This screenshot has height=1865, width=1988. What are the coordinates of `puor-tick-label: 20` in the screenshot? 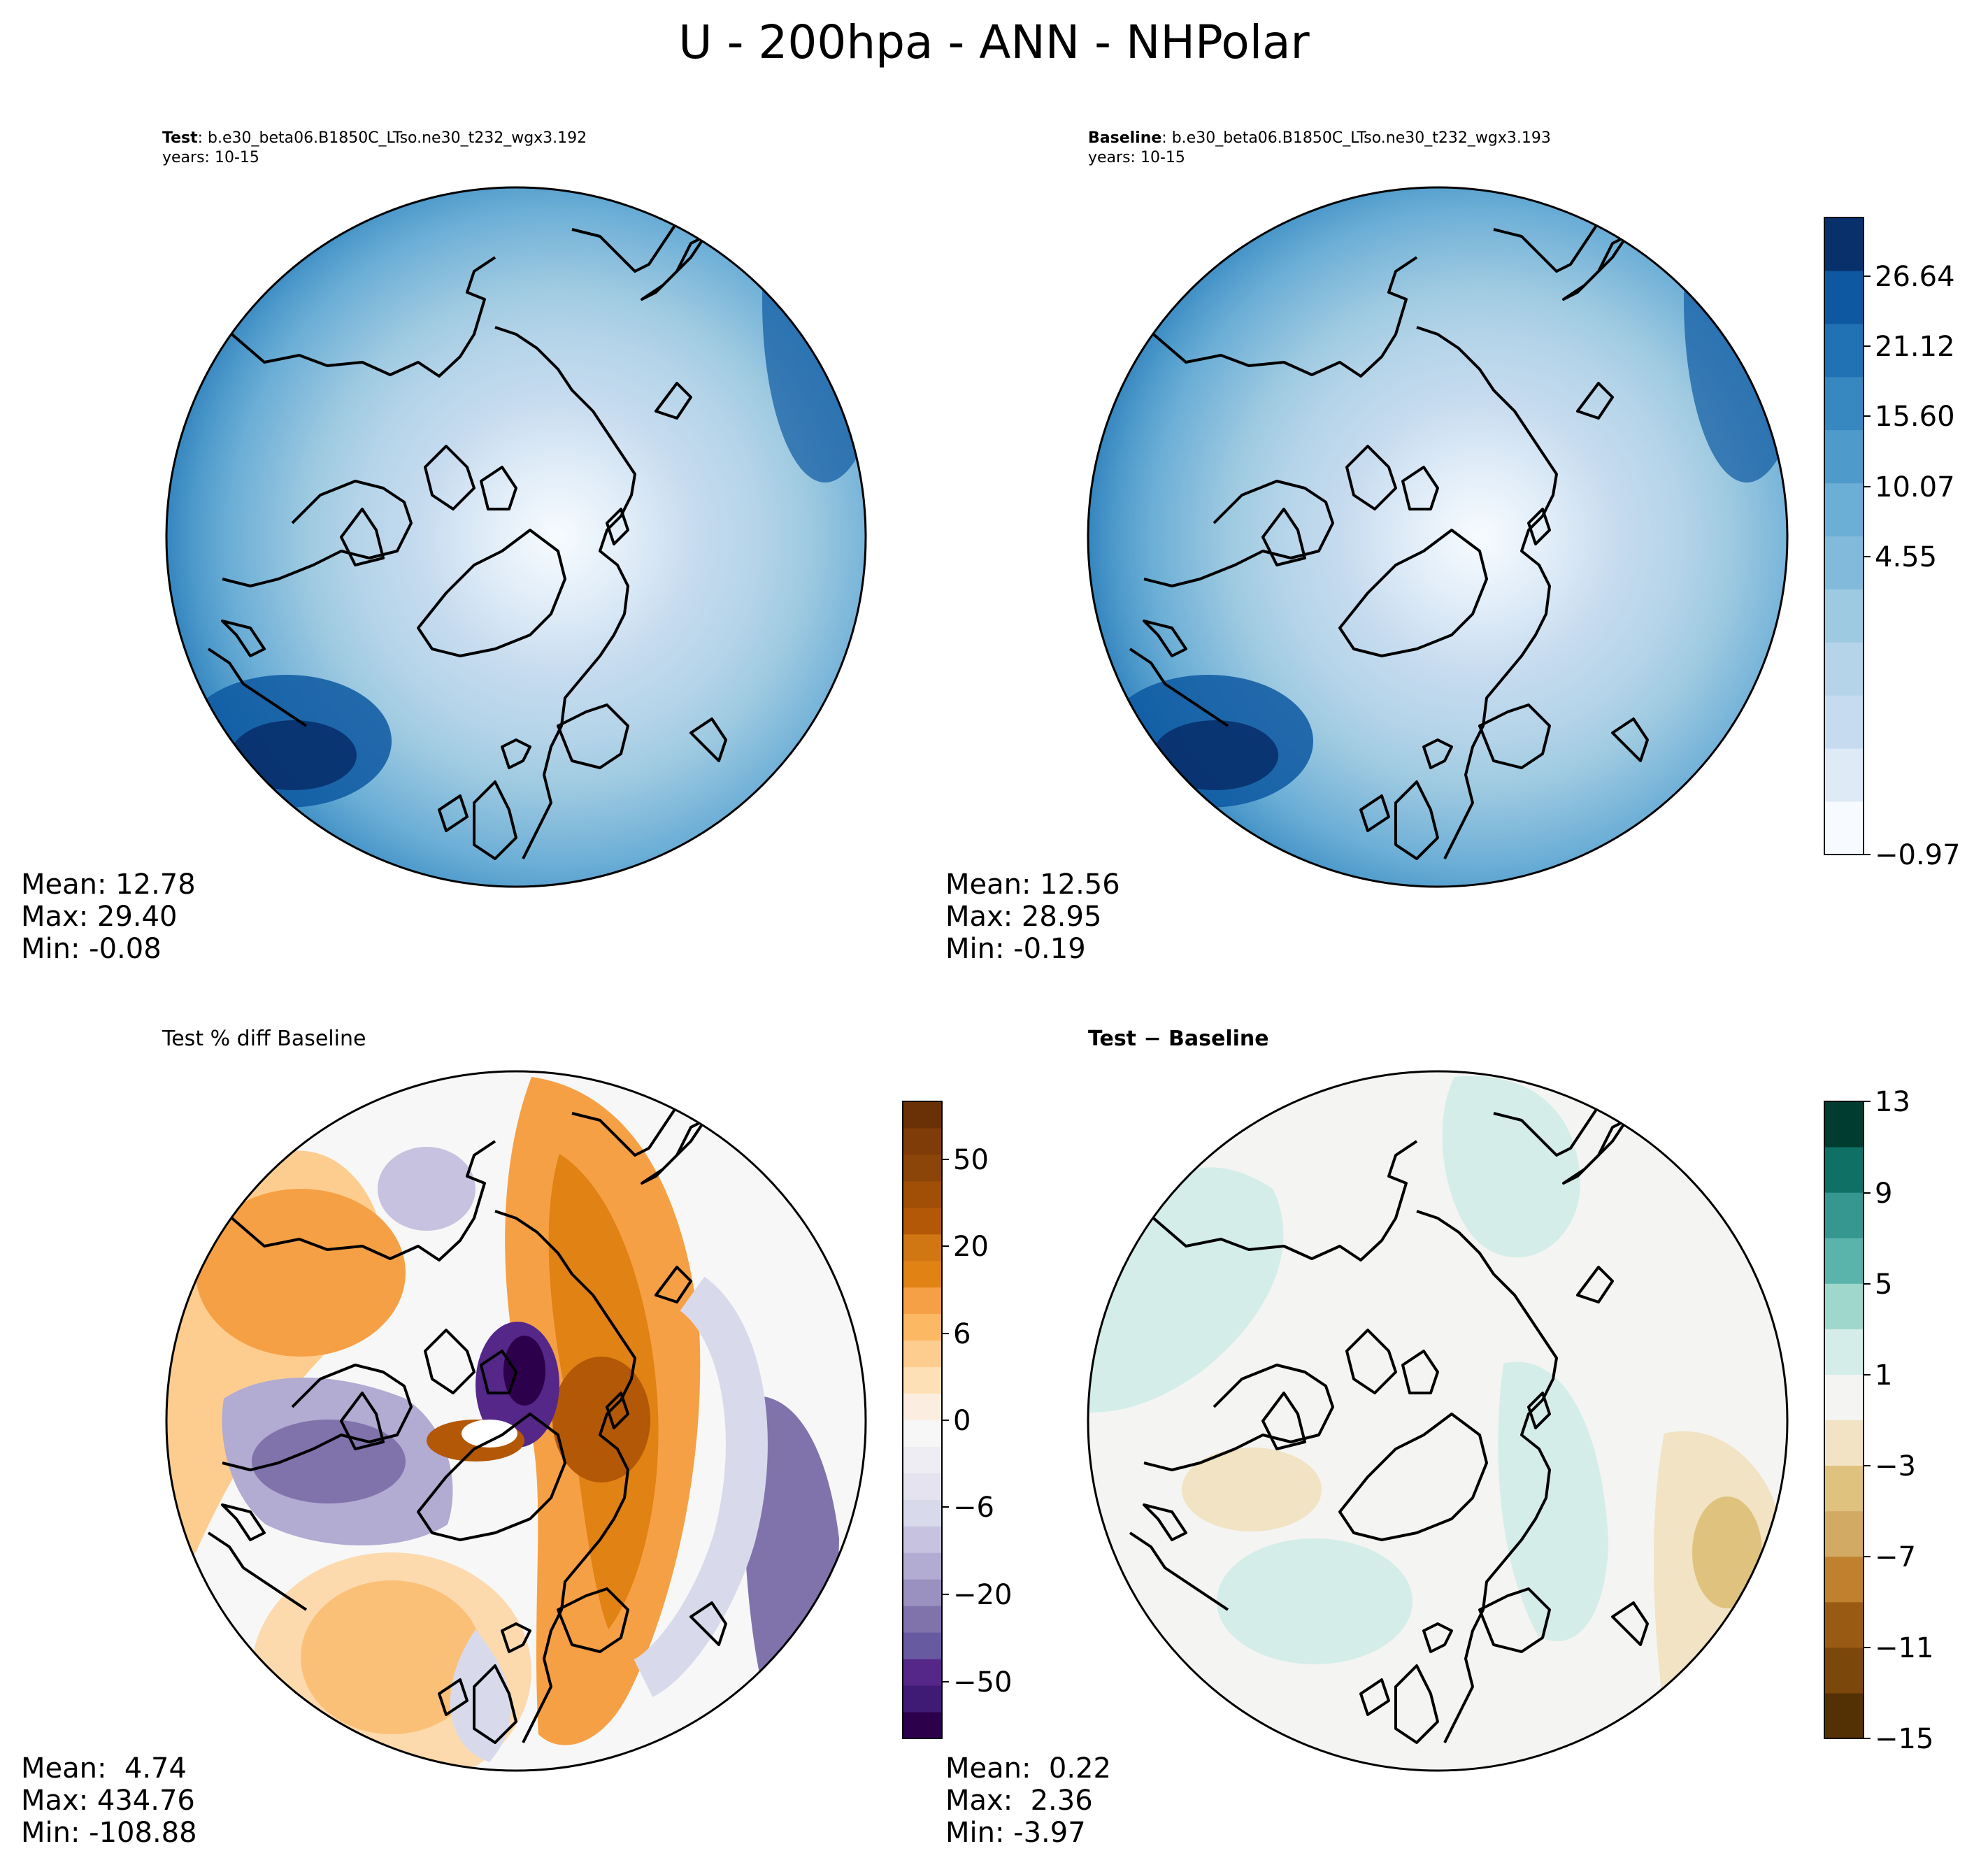 It's located at (971, 1247).